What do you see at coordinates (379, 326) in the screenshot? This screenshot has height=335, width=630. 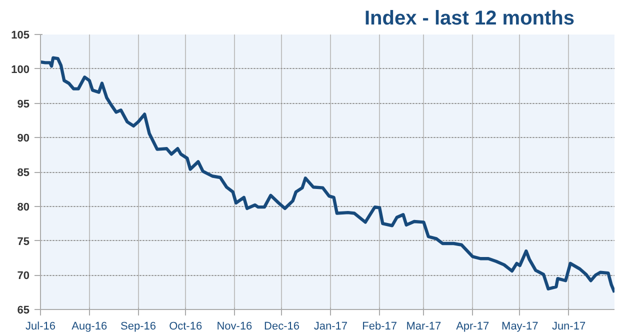 I see `x-tick-label: Feb-17` at bounding box center [379, 326].